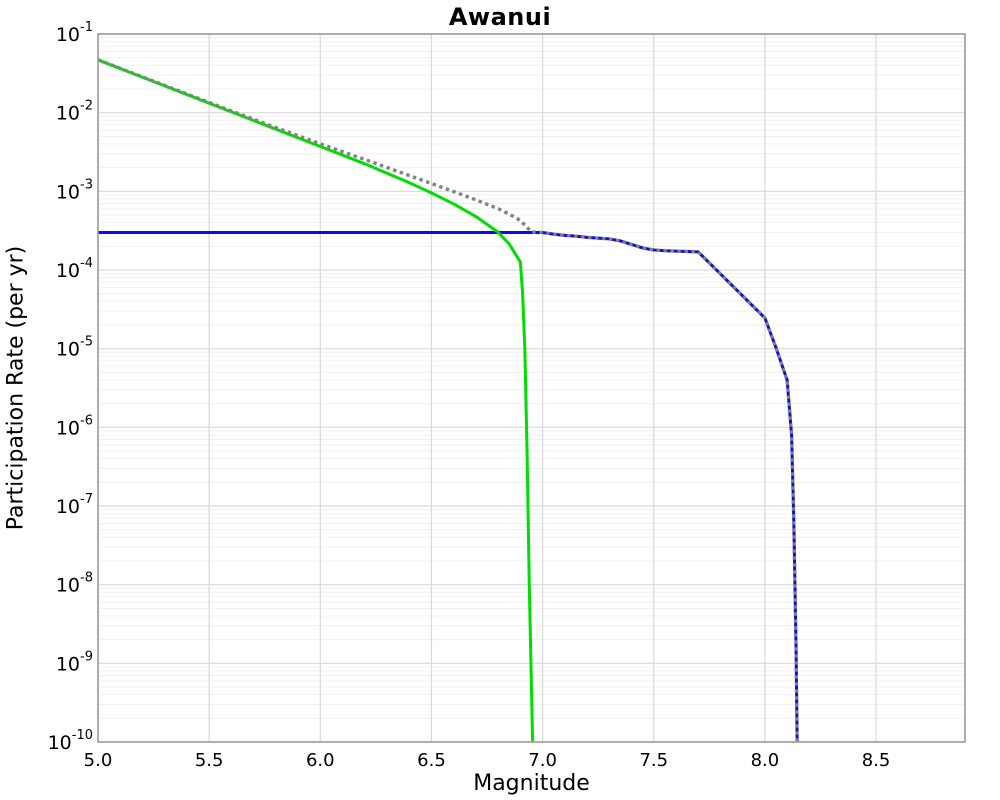  What do you see at coordinates (531, 783) in the screenshot?
I see `x-axis-title: Magnitude` at bounding box center [531, 783].